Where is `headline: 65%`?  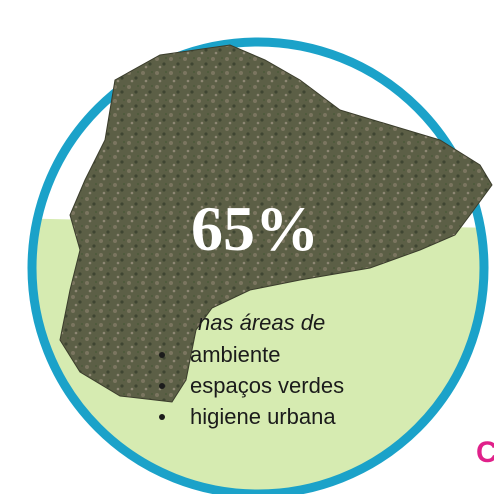 headline: 65% is located at coordinates (255, 228).